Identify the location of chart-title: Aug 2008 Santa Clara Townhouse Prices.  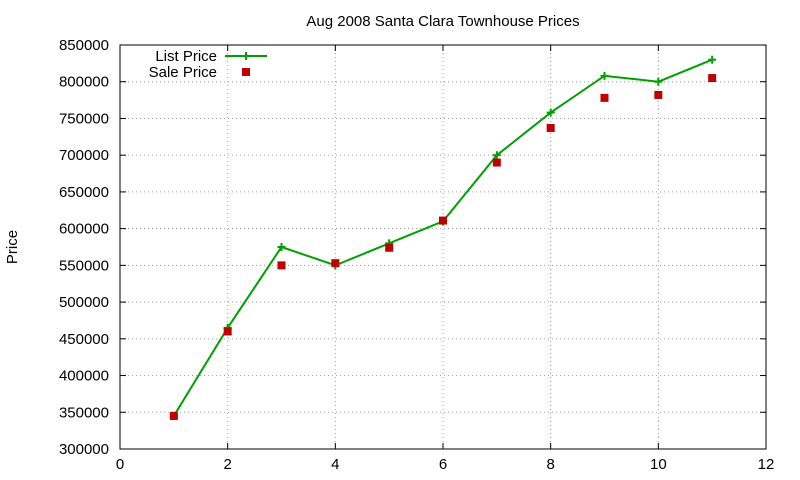
(442, 21).